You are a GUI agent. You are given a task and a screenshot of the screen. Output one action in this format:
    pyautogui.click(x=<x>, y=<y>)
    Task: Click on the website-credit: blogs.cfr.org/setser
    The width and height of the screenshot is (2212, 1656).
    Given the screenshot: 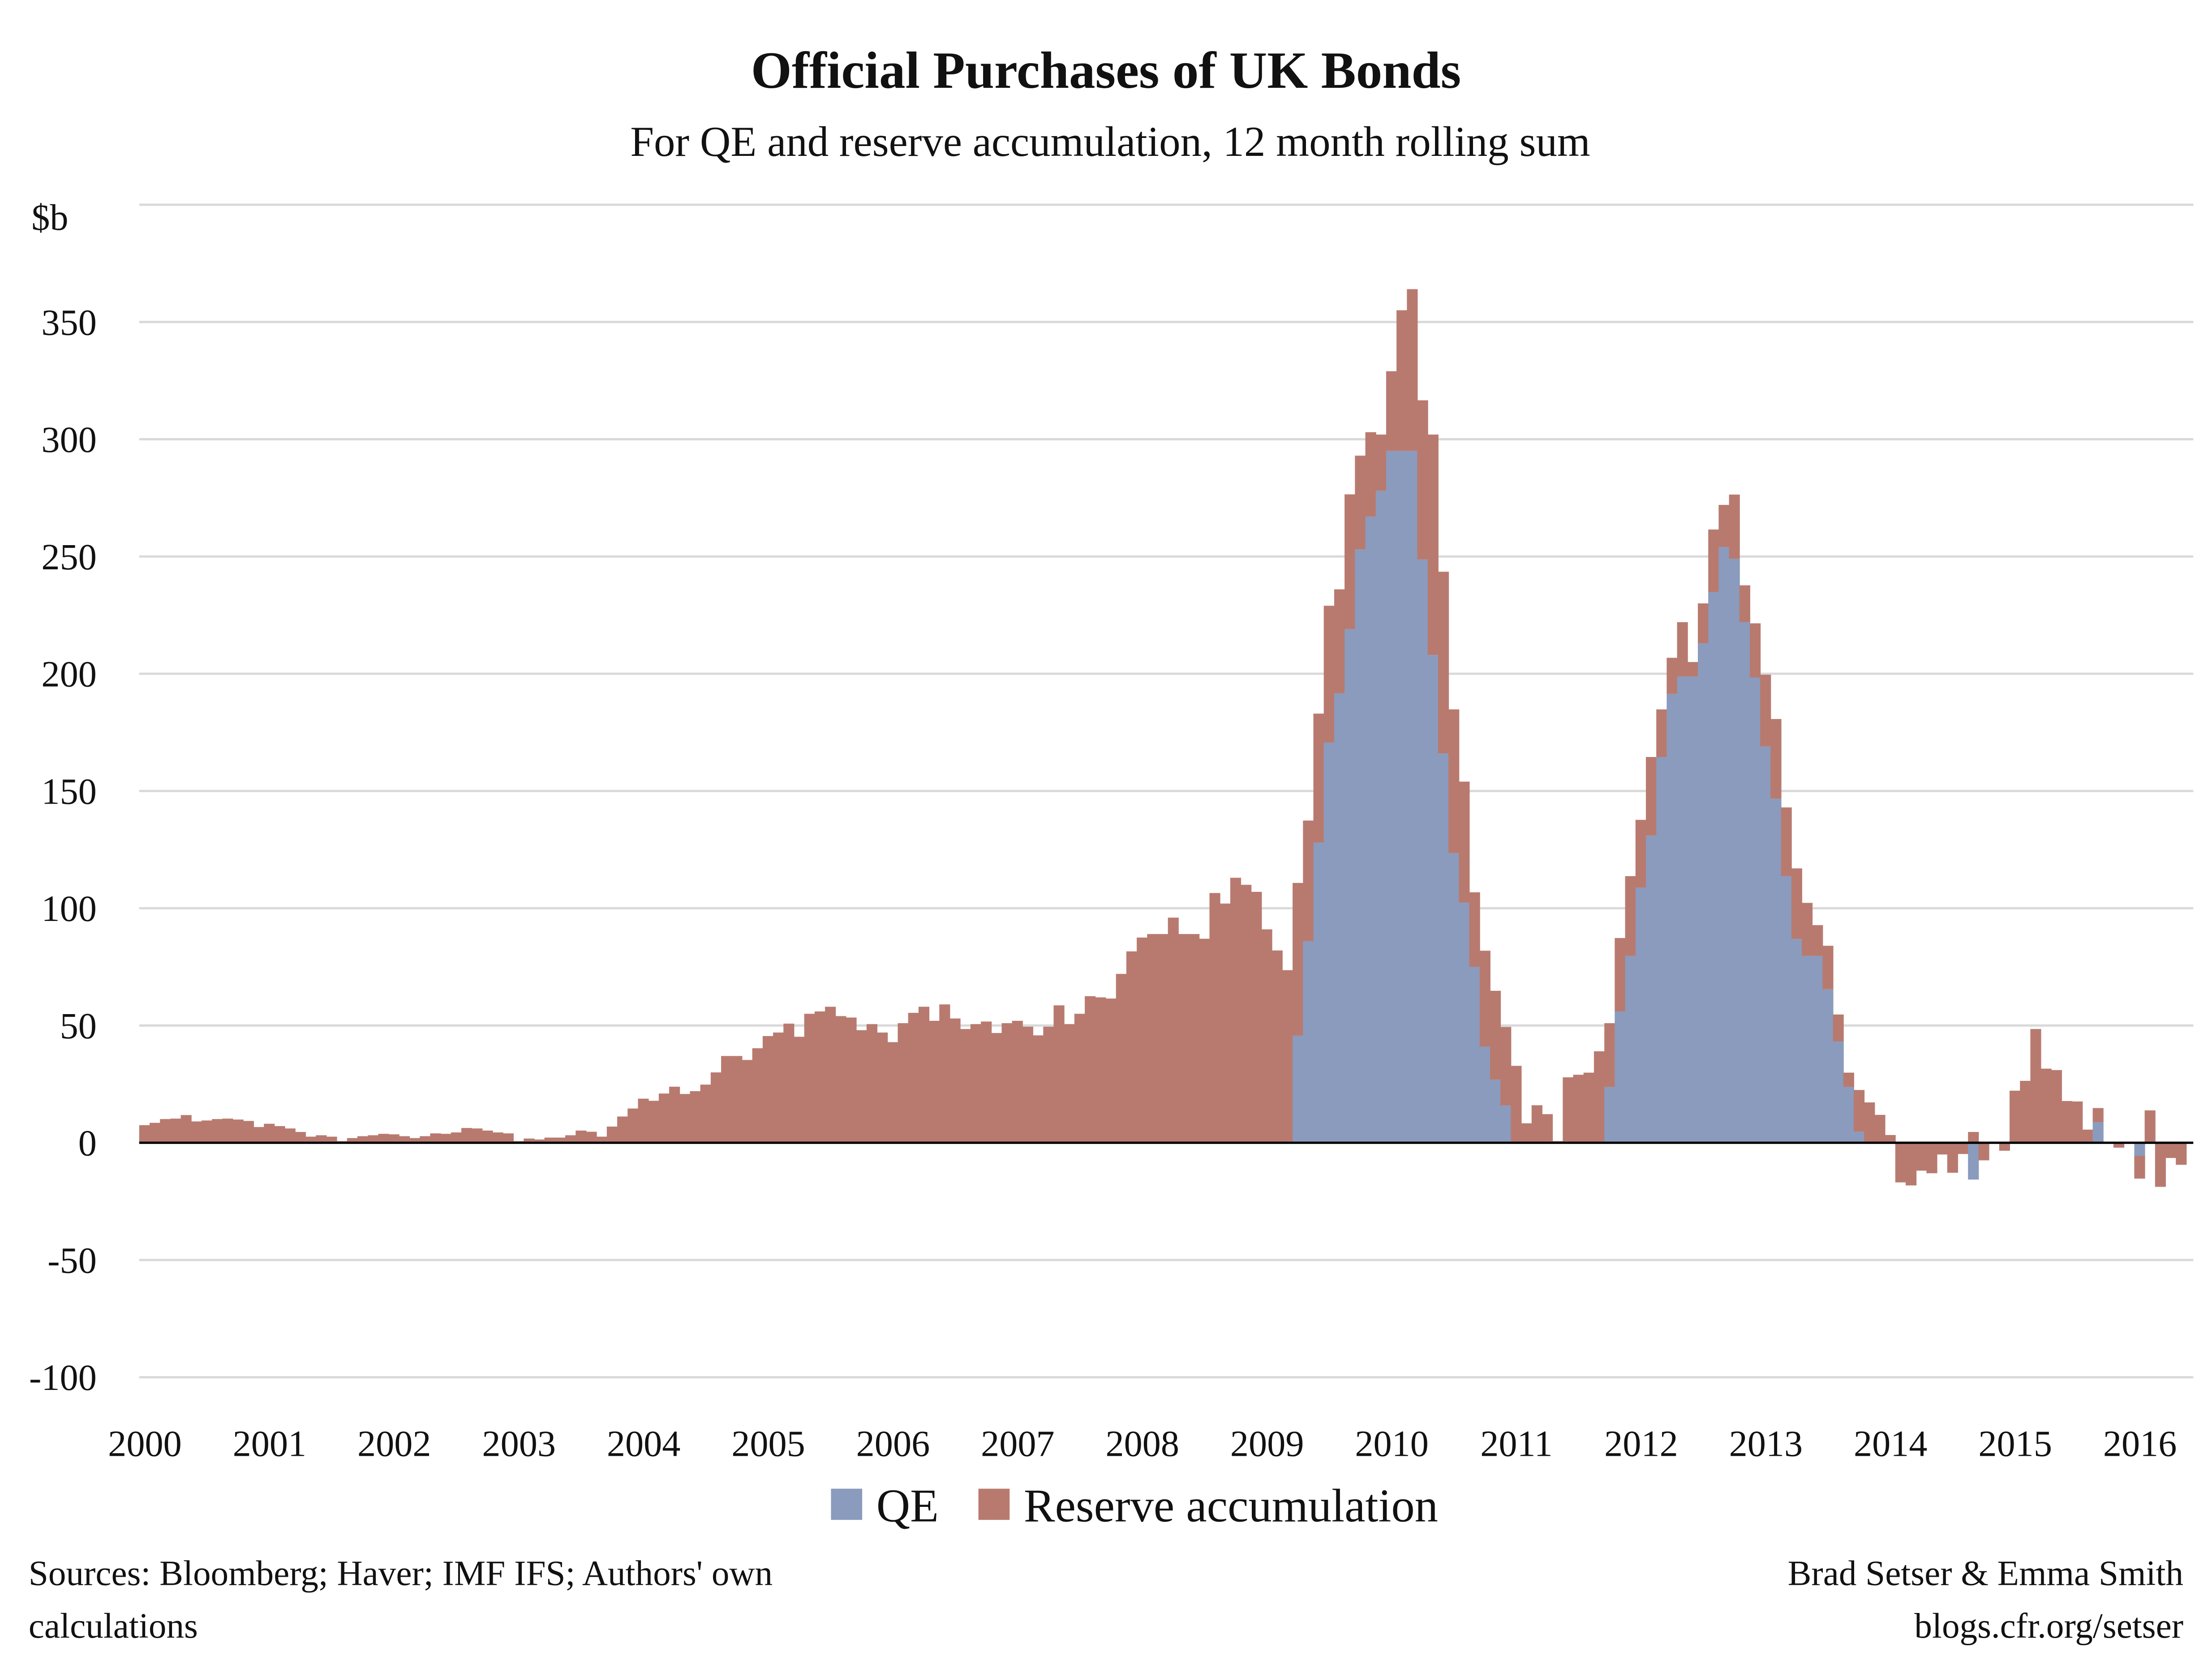 What is the action you would take?
    pyautogui.click(x=2048, y=1626)
    